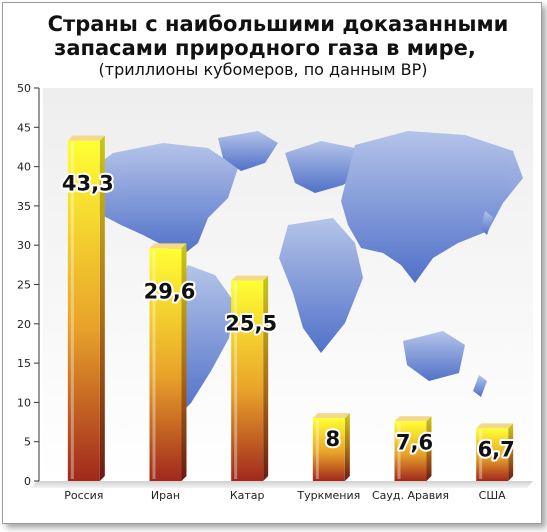 This screenshot has height=532, width=547. Describe the element at coordinates (24, 285) in the screenshot. I see `y-tick-label: 25` at that location.